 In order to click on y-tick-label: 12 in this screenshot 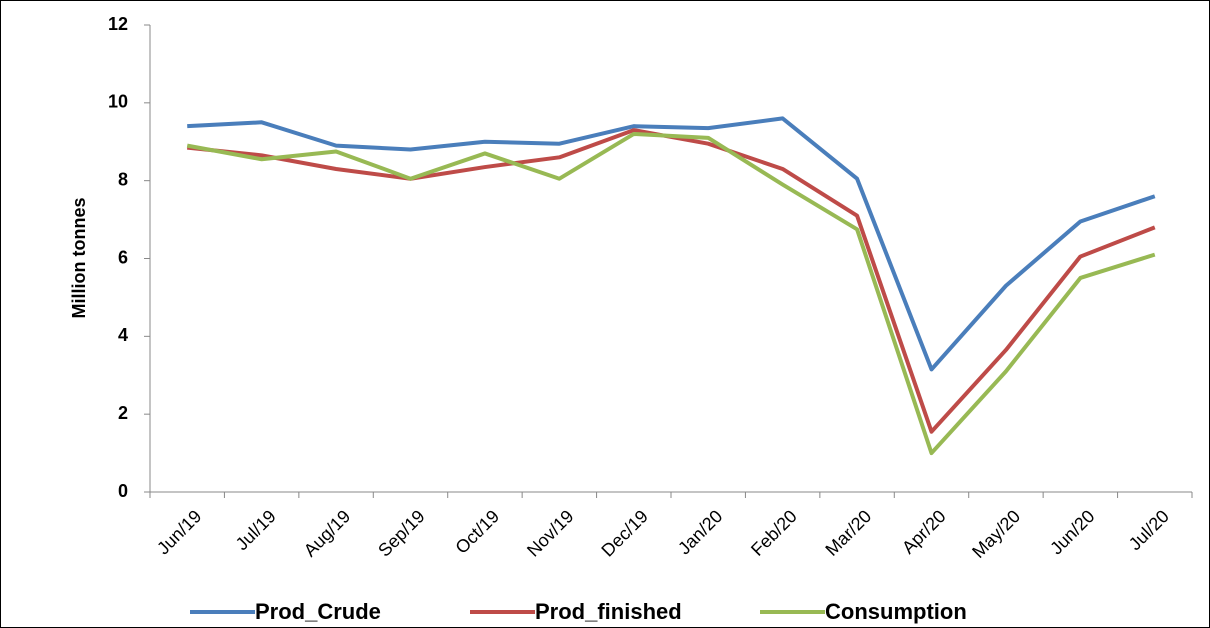, I will do `click(118, 24)`.